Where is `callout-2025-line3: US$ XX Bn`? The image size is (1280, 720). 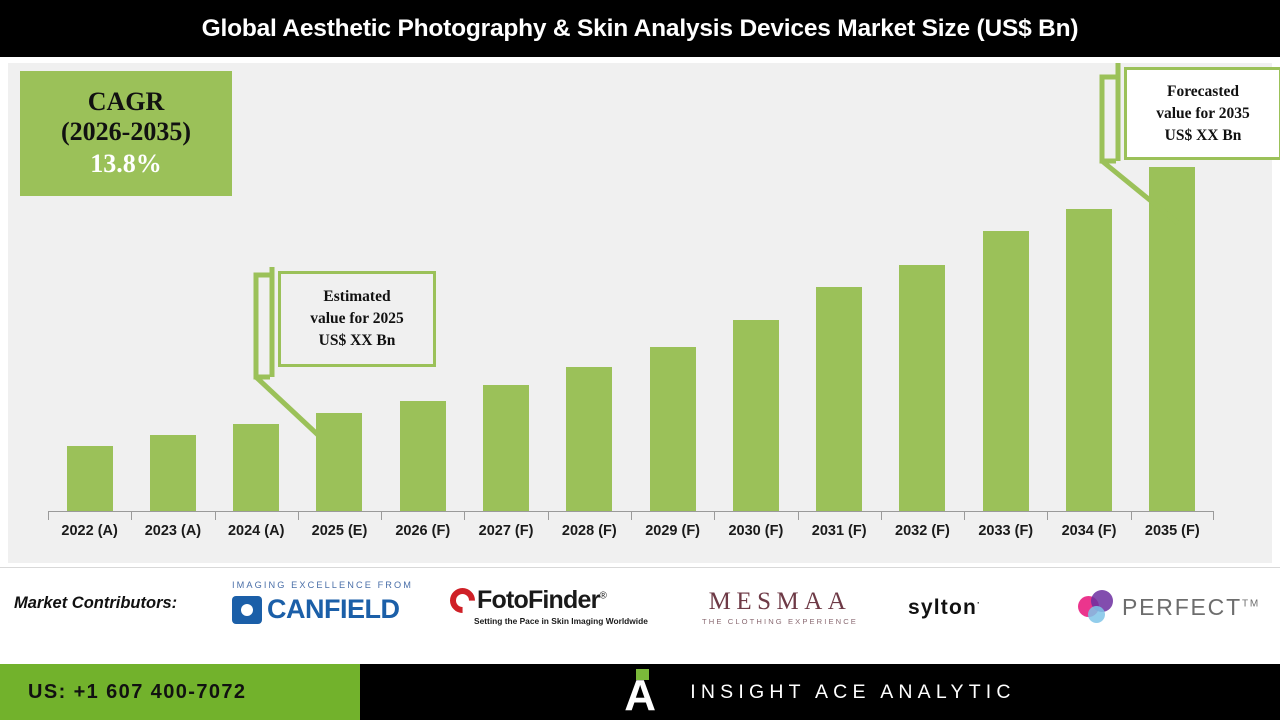
callout-2025-line3: US$ XX Bn is located at coordinates (357, 340).